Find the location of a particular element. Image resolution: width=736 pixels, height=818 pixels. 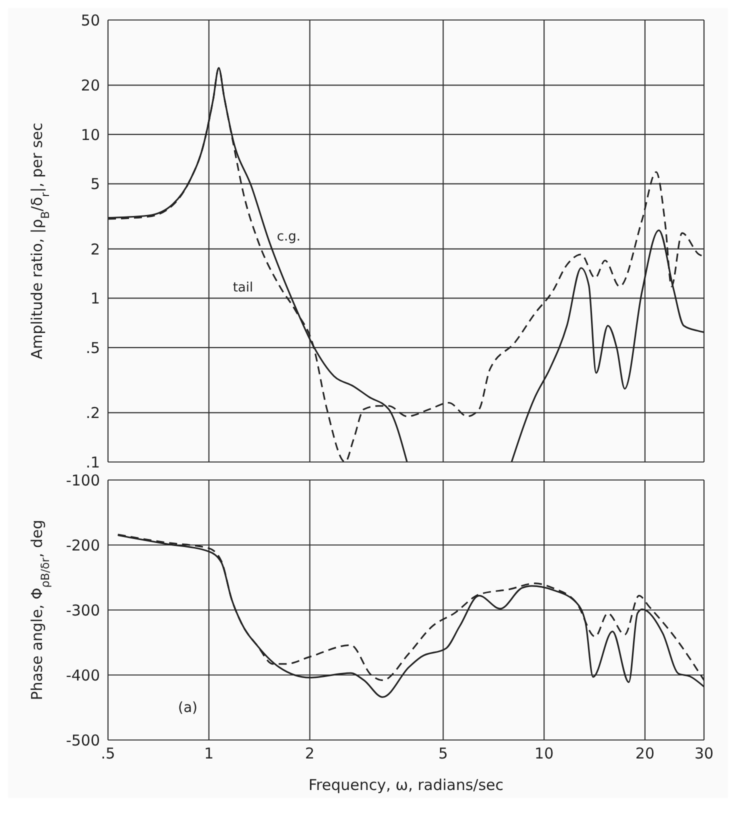

y-tick-label: -400 is located at coordinates (83, 675).